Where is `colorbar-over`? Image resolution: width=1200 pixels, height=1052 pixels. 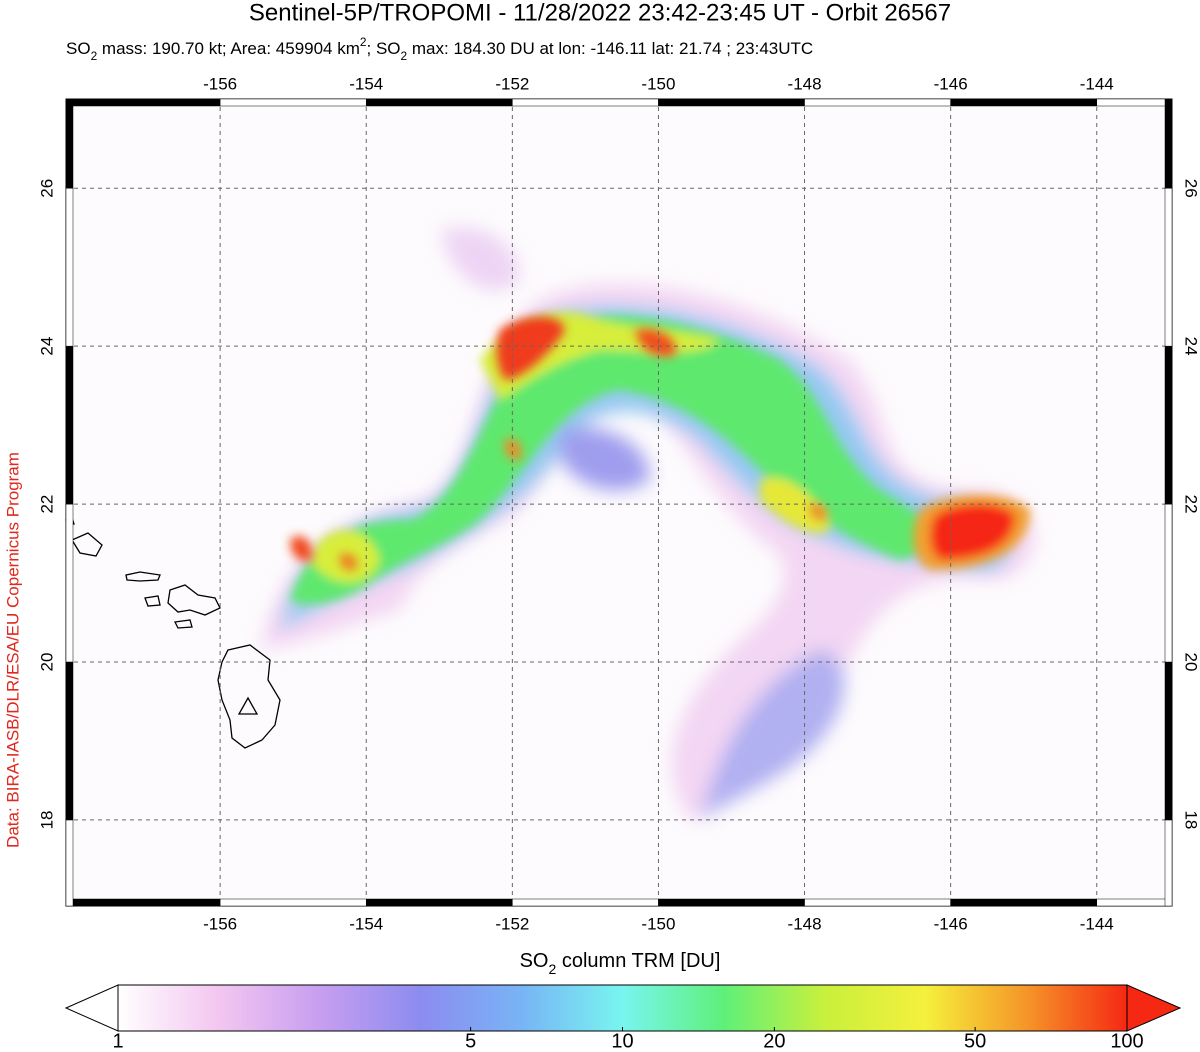
colorbar-over is located at coordinates (1154, 1008).